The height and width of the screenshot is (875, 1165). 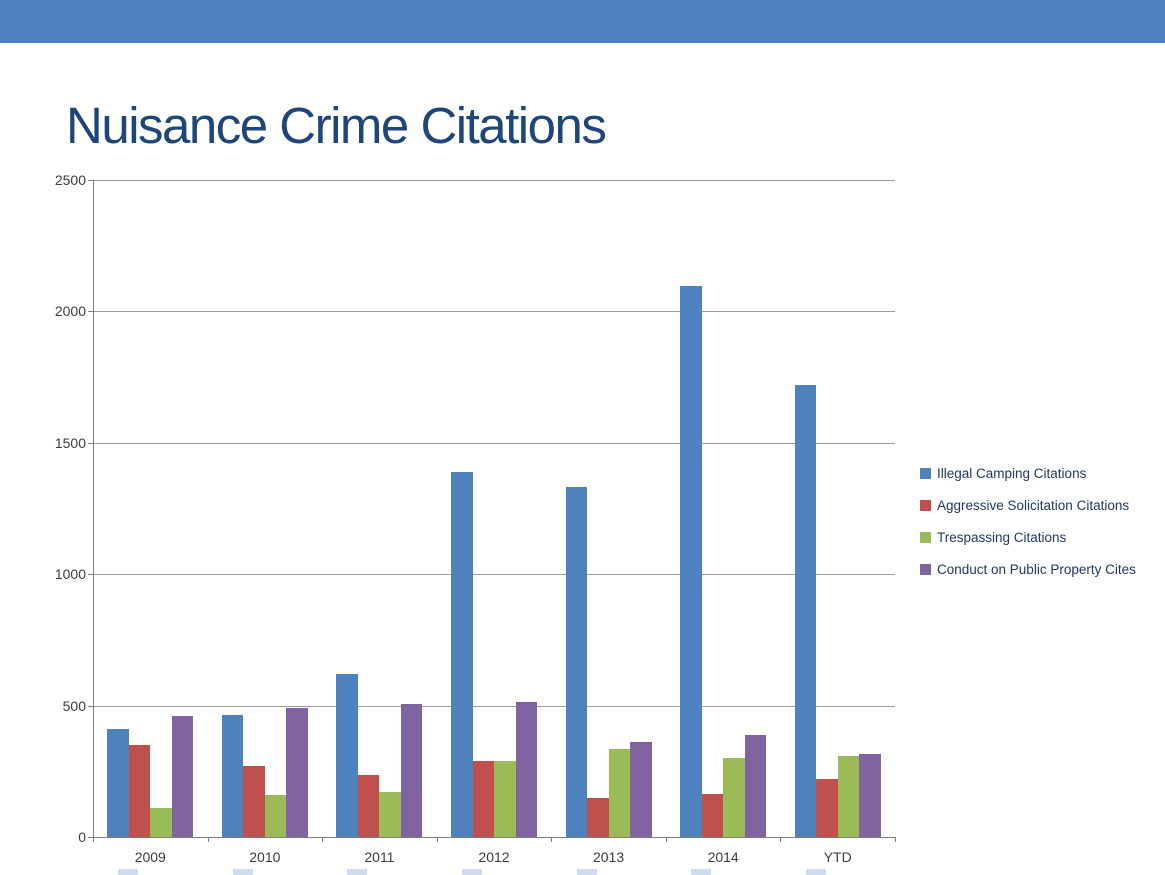 I want to click on legend-item-4: Conduct on Public Property Cites, so click(x=1028, y=569).